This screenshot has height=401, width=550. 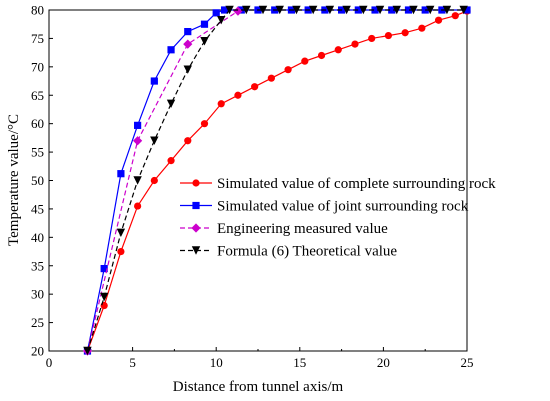 I want to click on y-tick-label: 35, so click(x=37, y=265).